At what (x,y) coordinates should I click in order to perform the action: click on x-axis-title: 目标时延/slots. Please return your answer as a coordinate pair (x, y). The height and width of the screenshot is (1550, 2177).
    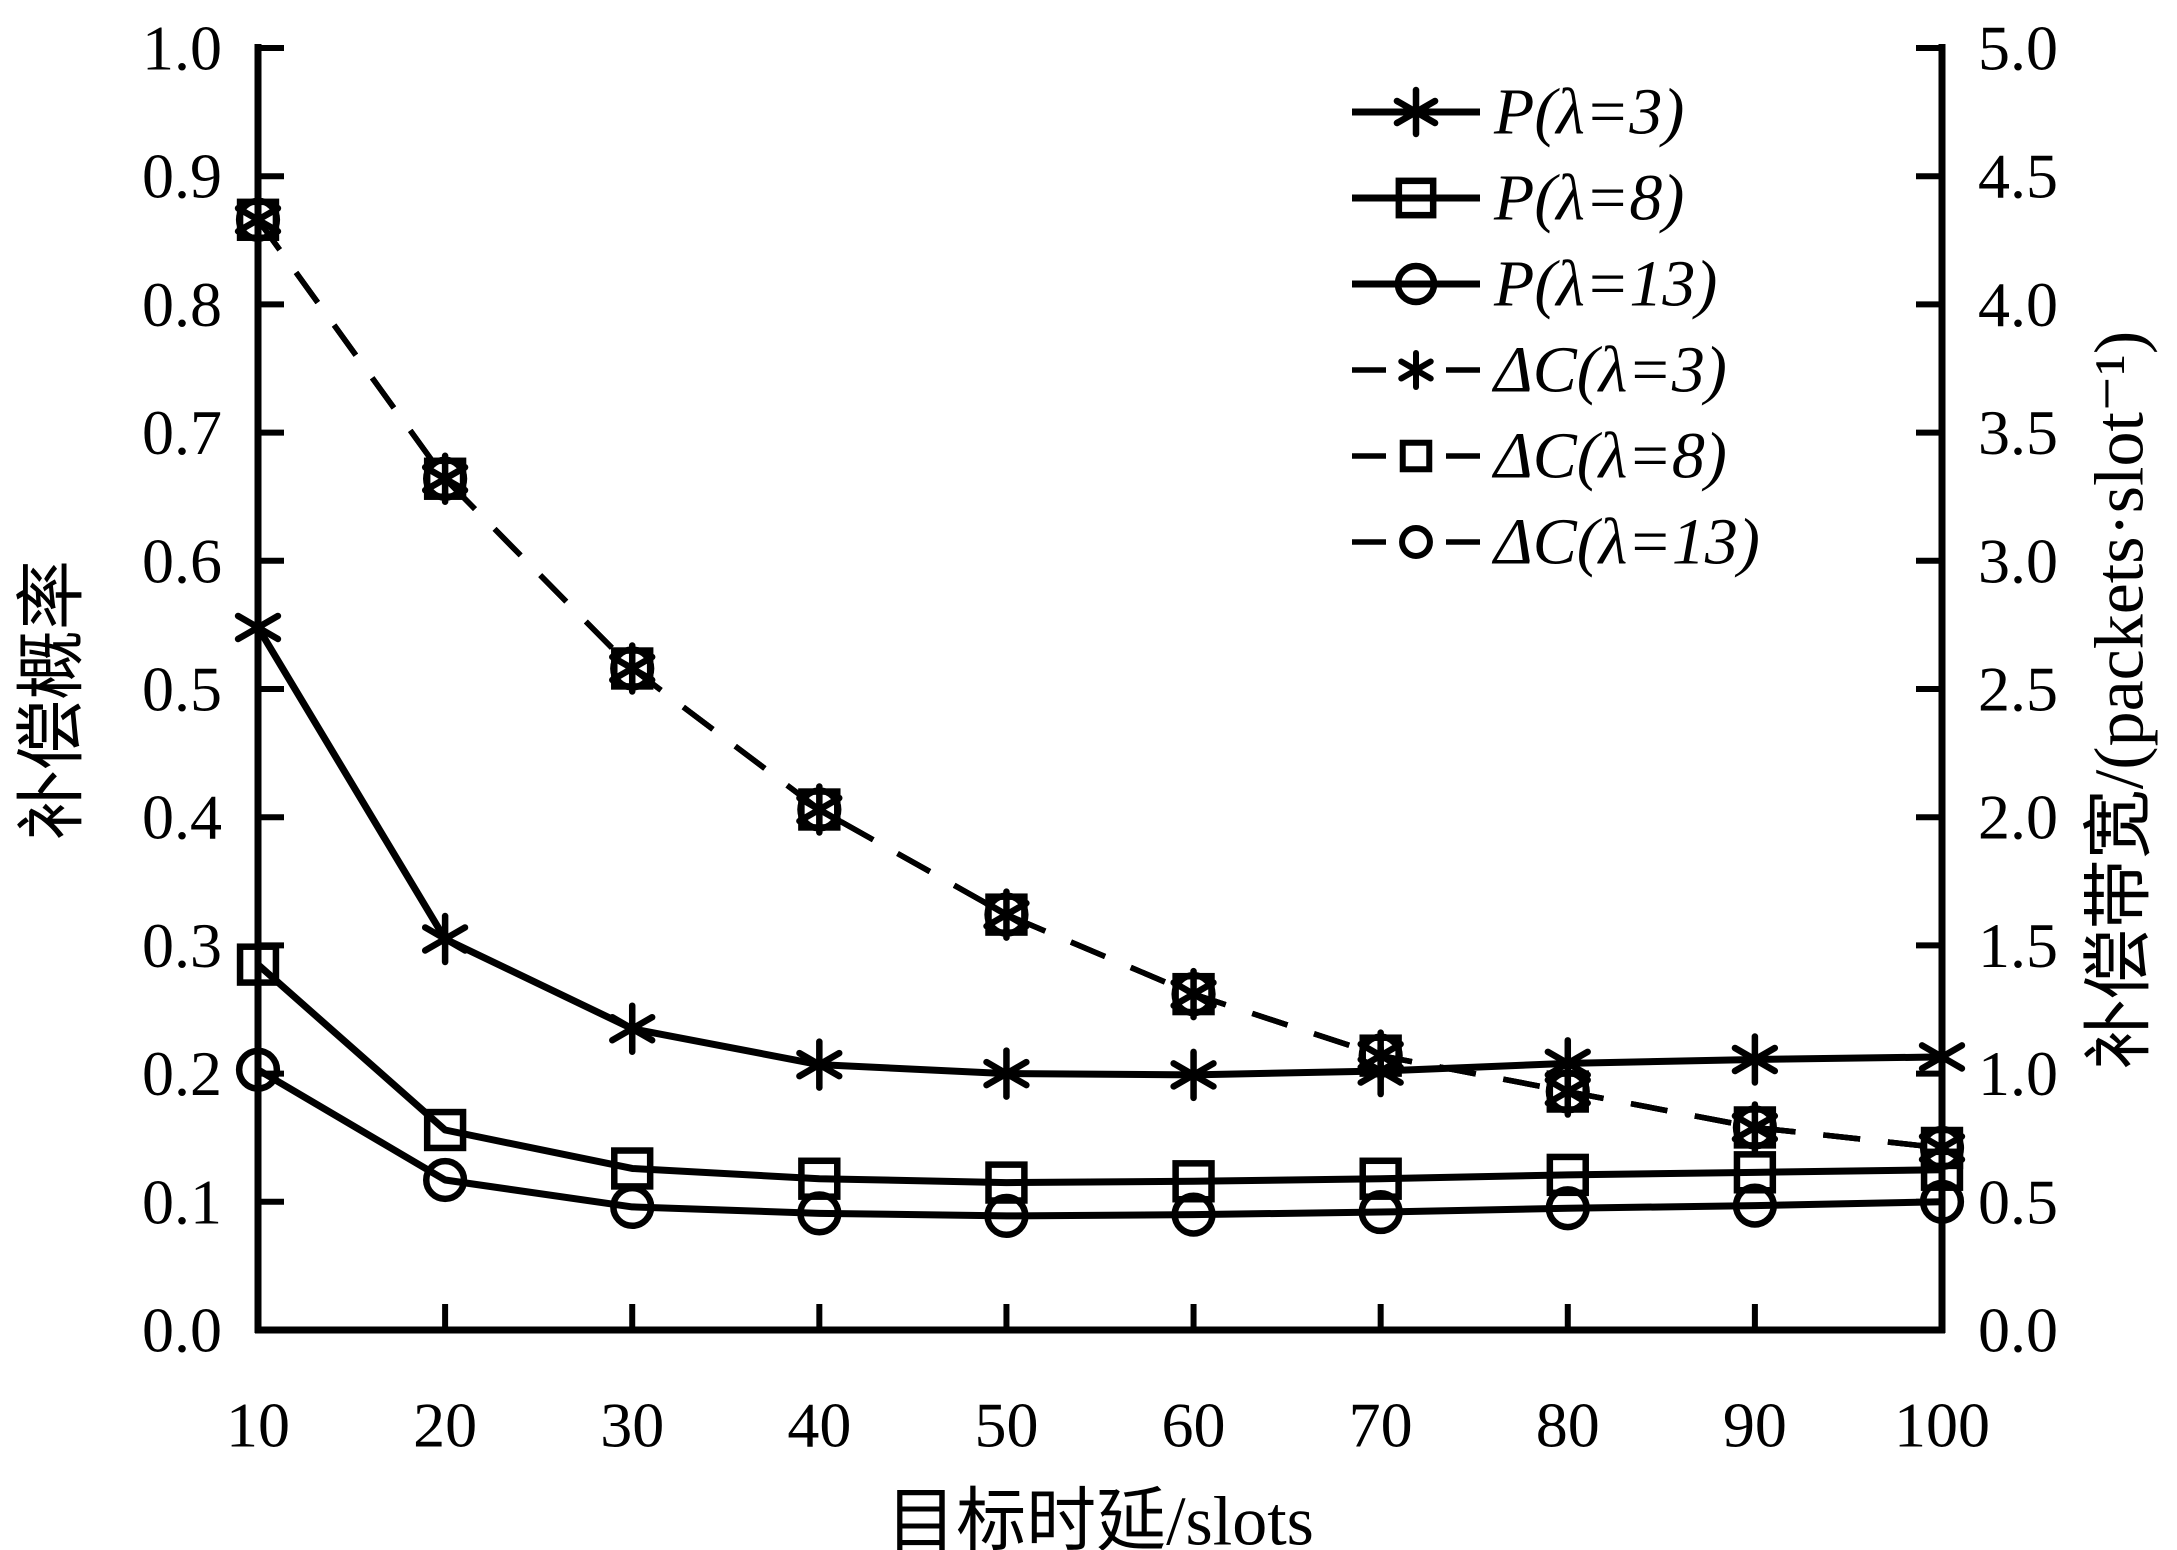
    Looking at the image, I should click on (1100, 1517).